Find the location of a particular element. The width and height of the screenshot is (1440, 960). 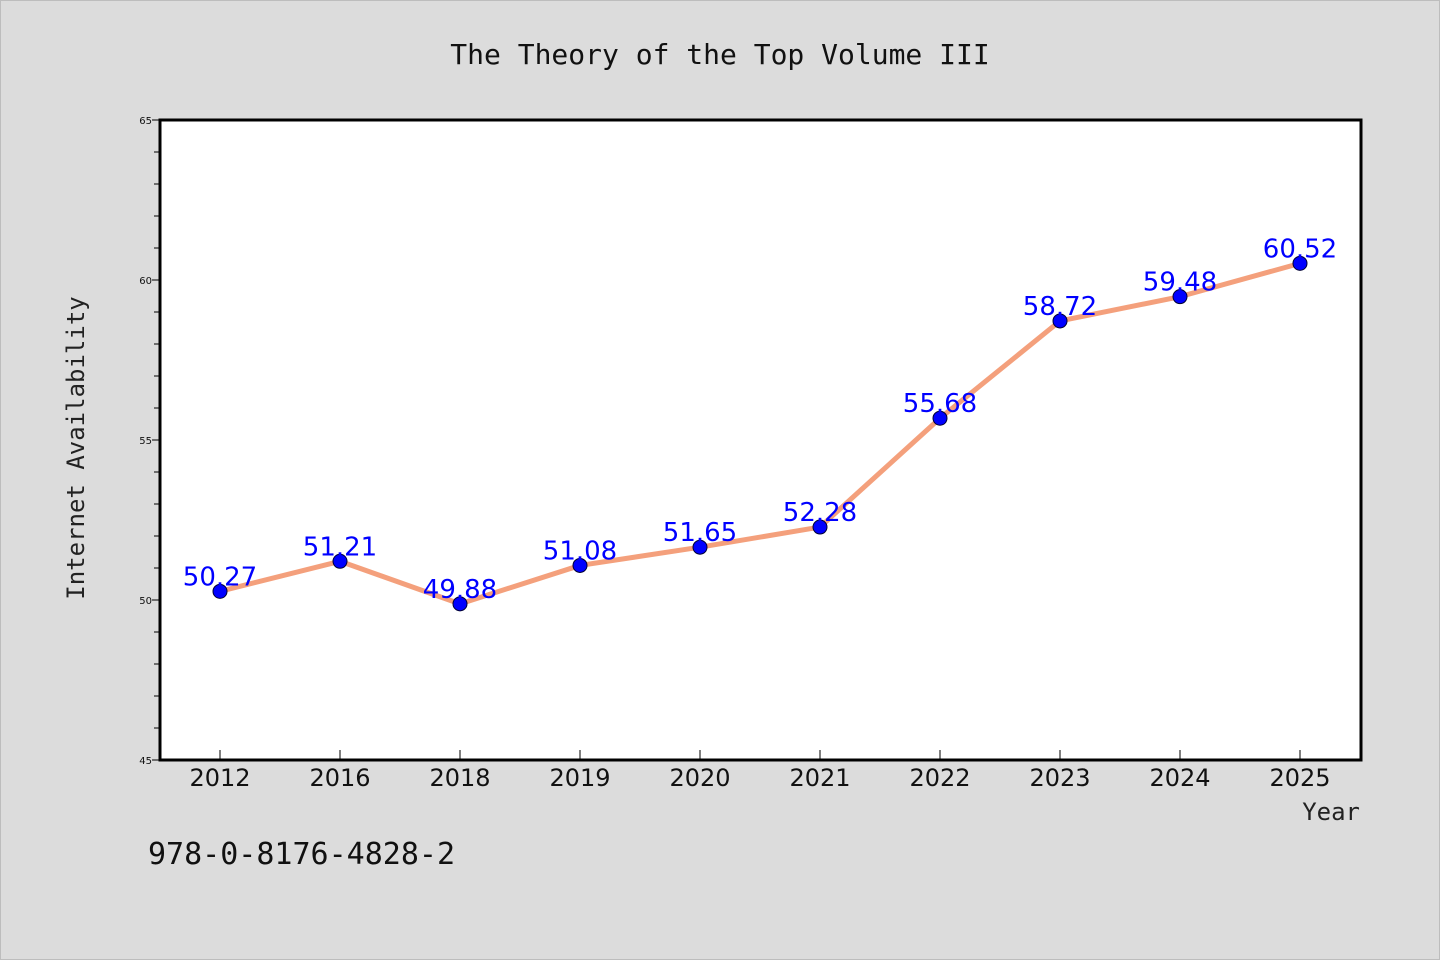

x-tick-label: 2020 is located at coordinates (699, 778).